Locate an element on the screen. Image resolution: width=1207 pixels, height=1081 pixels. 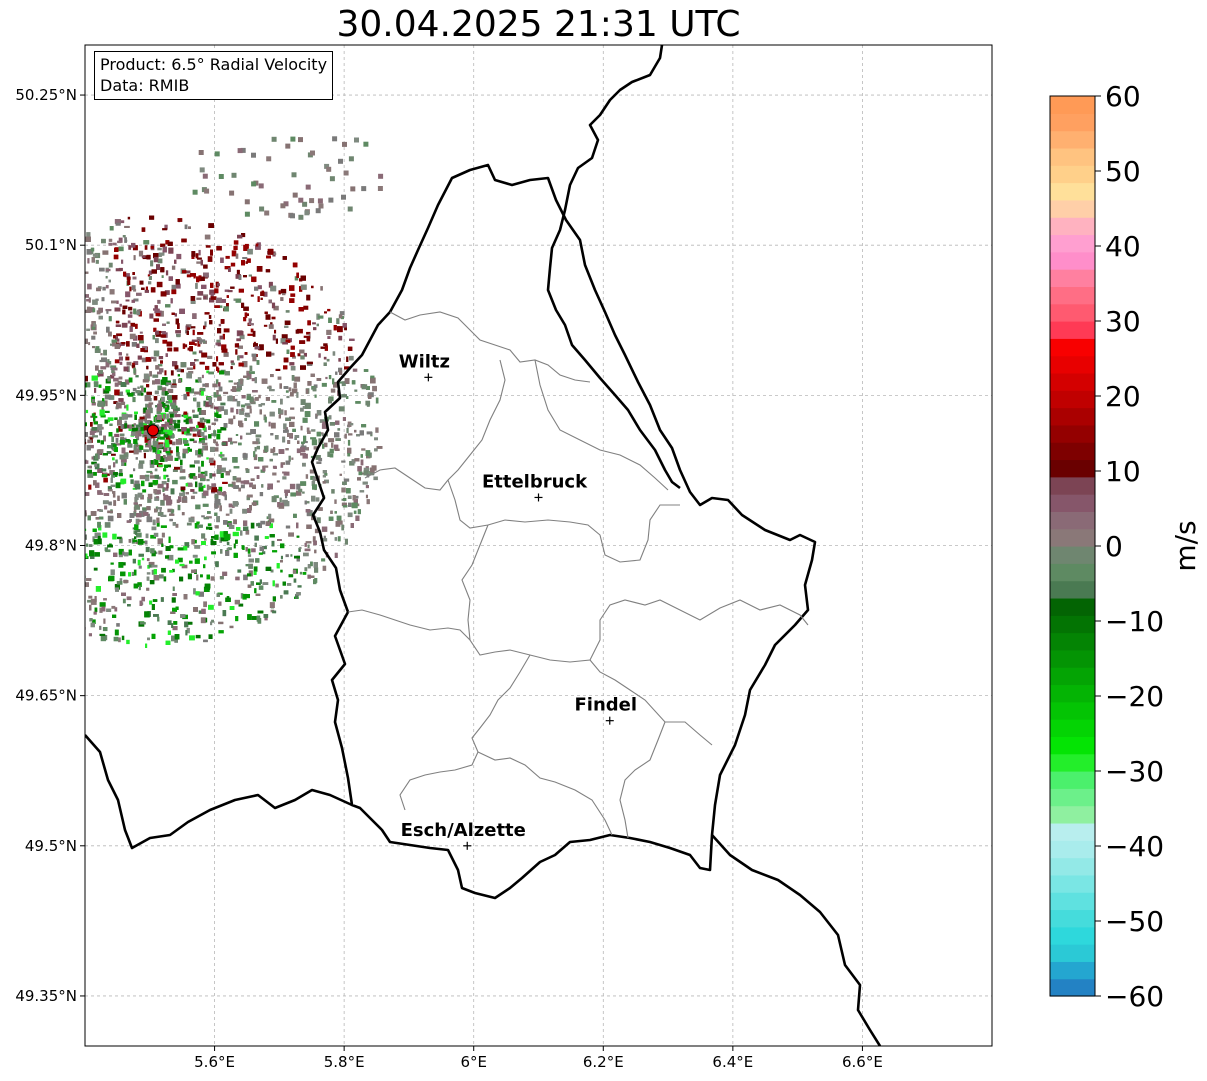
colorbar-tick-label: −10 is located at coordinates (1134, 621).